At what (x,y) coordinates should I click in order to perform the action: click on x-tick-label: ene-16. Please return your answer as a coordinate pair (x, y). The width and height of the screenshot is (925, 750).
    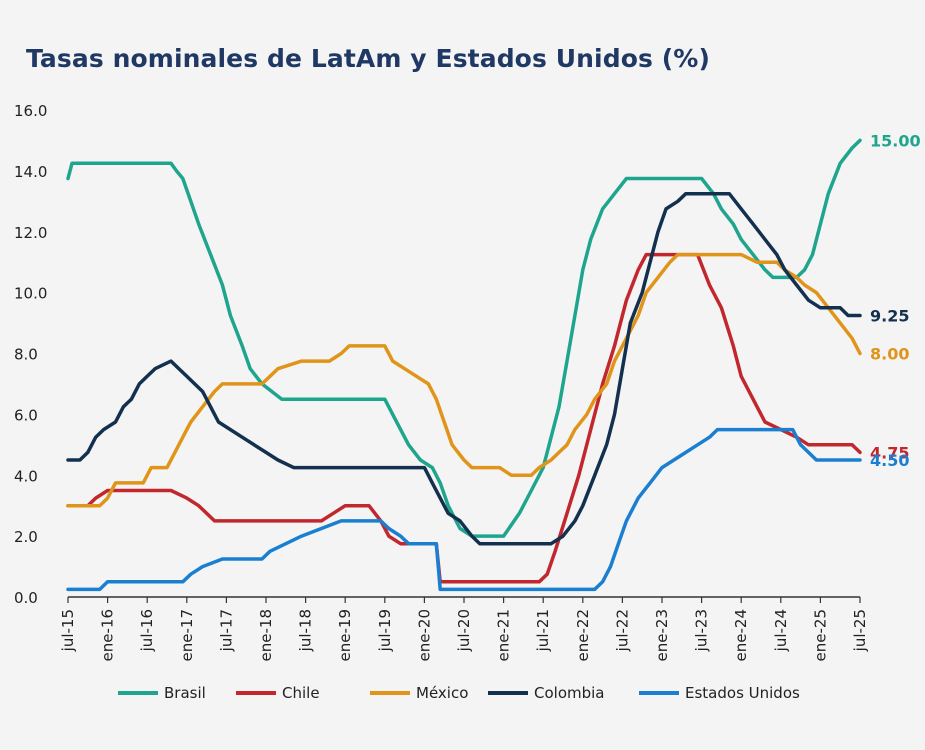
    Looking at the image, I should click on (108, 635).